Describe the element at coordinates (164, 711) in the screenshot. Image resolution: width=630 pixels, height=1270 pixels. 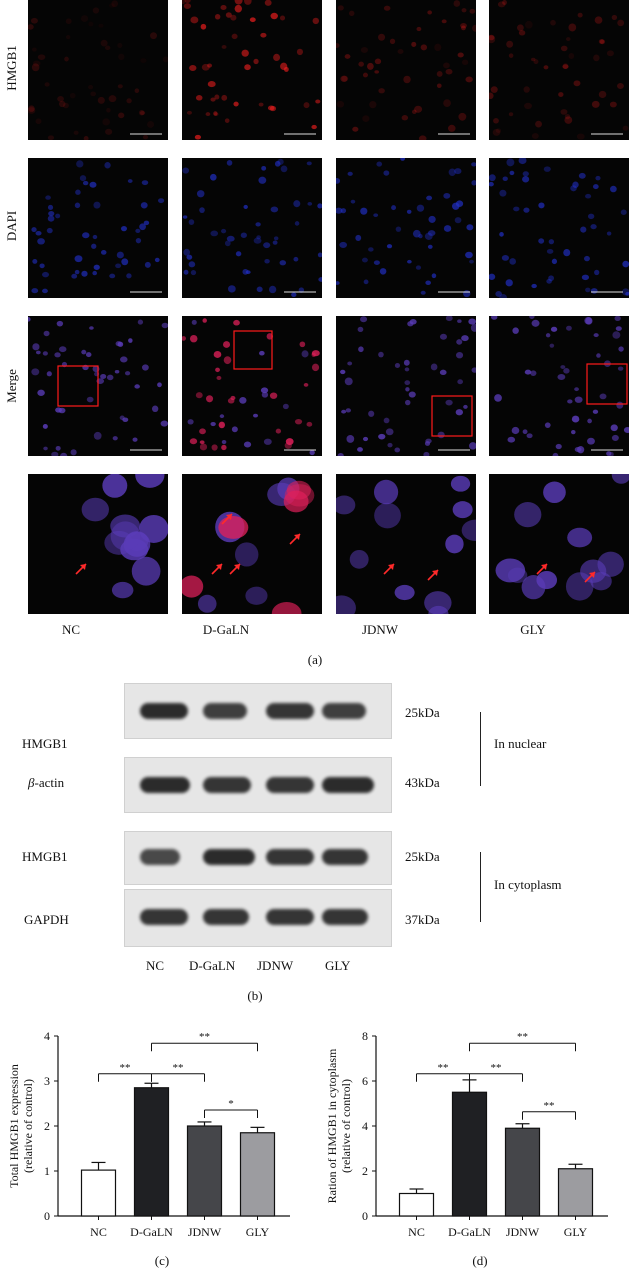
I see `blot-band-hmgb1-nuclear-nc` at that location.